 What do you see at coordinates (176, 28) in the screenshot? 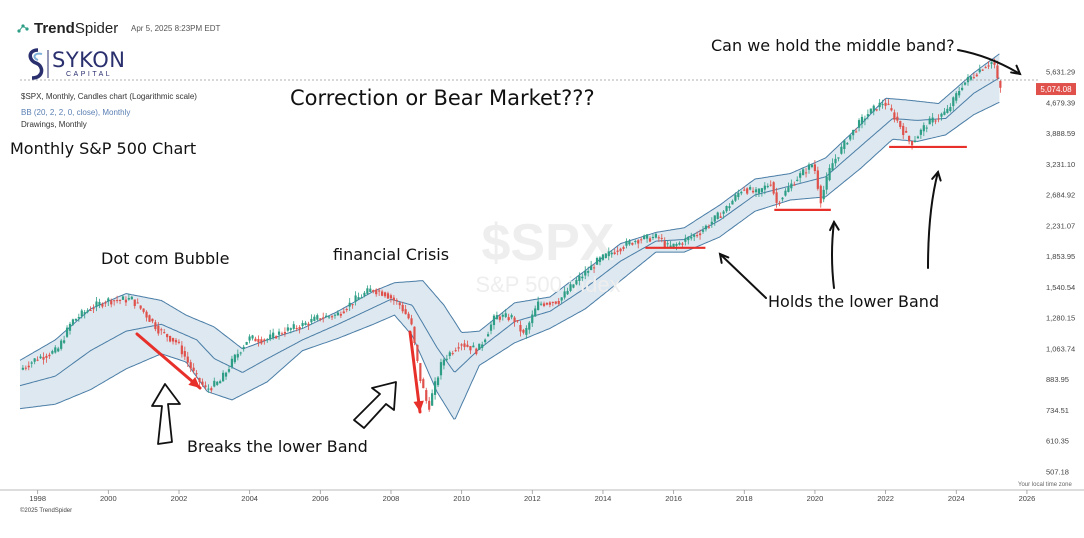
I see `chart-timestamp: Apr 5, 2025 8:23PM EDT` at bounding box center [176, 28].